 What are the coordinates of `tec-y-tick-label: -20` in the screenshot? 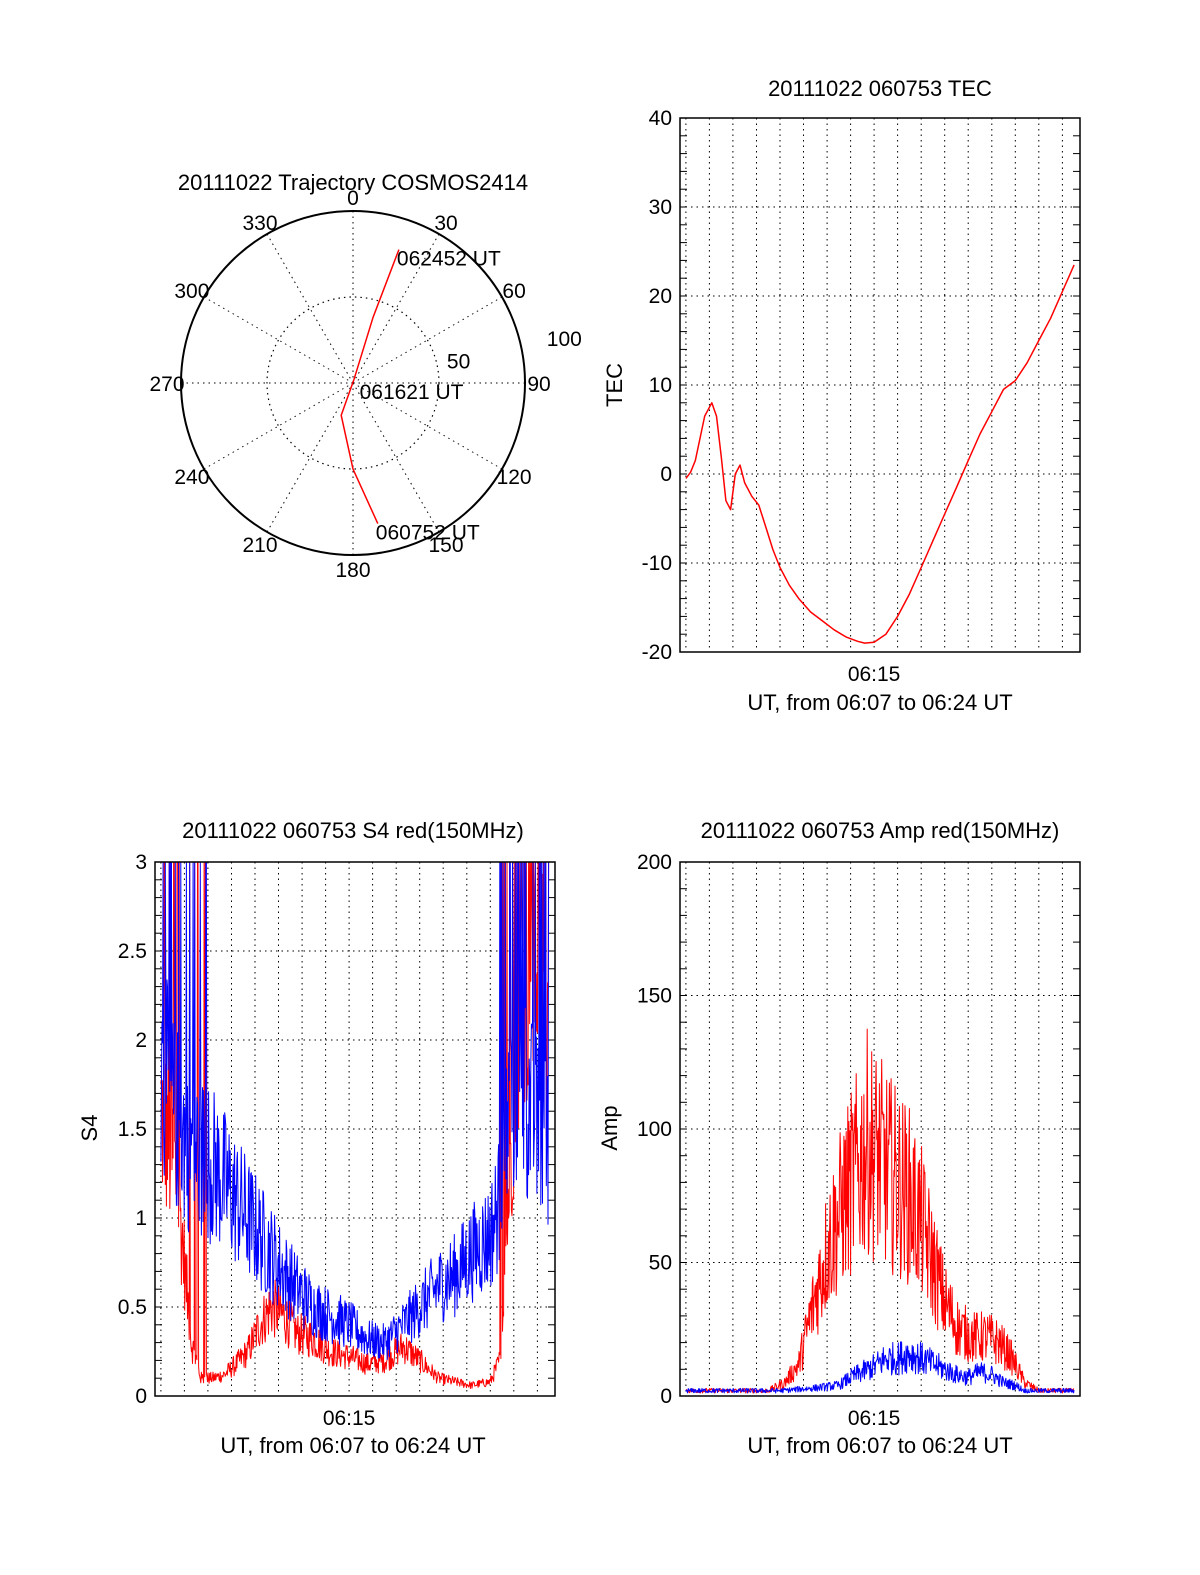 It's located at (657, 652).